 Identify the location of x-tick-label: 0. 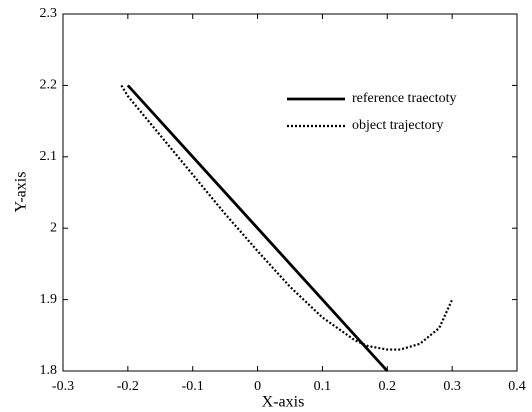
(257, 386).